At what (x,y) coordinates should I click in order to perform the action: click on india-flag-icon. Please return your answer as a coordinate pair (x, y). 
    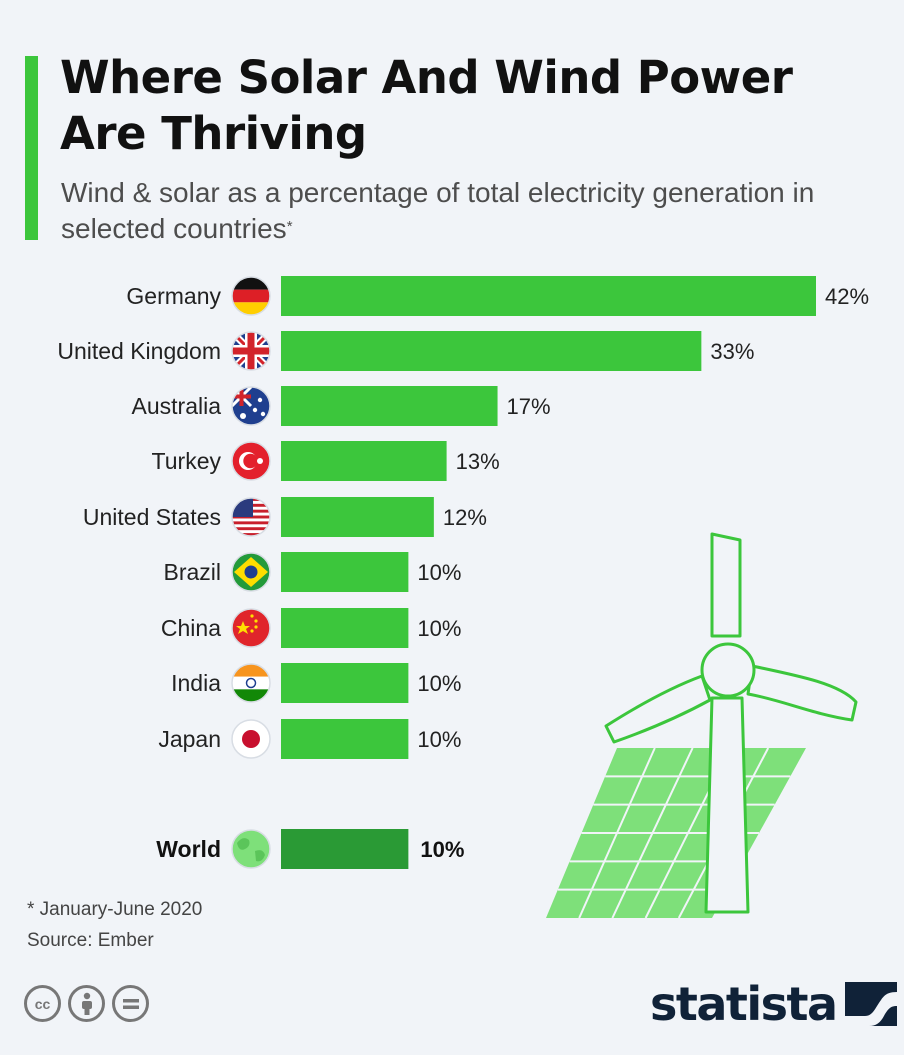
    Looking at the image, I should click on (251, 683).